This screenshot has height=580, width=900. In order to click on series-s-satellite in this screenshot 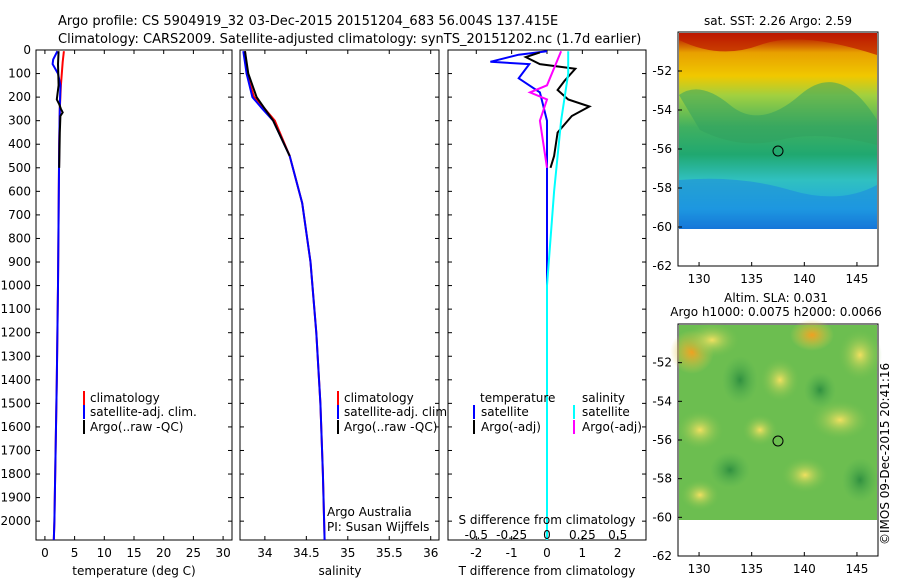, I will do `click(558, 295)`.